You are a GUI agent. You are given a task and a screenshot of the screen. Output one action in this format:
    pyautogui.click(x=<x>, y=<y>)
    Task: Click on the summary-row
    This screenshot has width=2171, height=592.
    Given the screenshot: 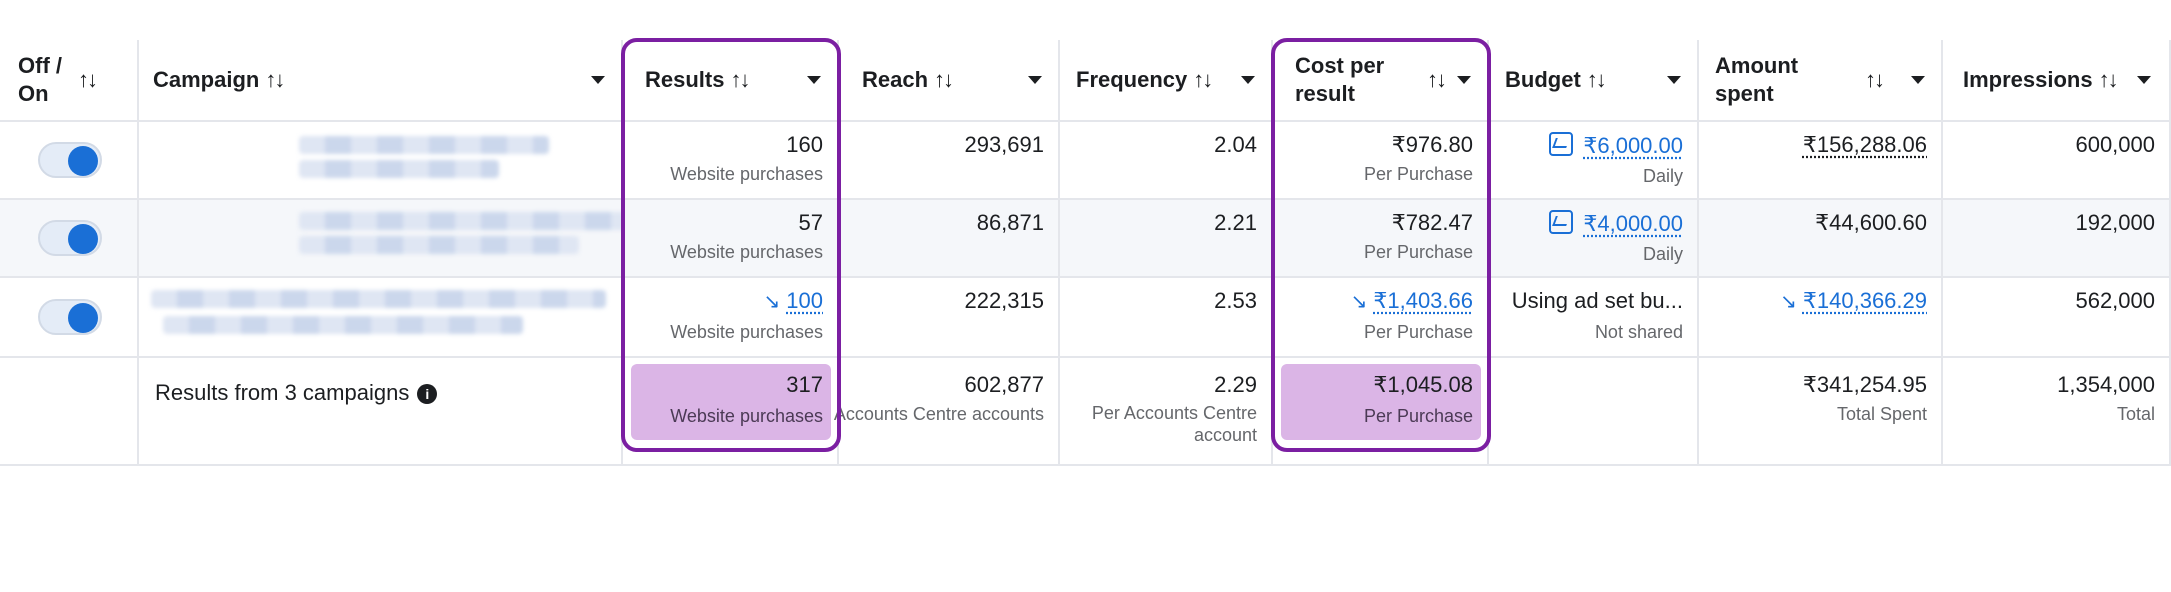 What is the action you would take?
    pyautogui.click(x=69, y=412)
    